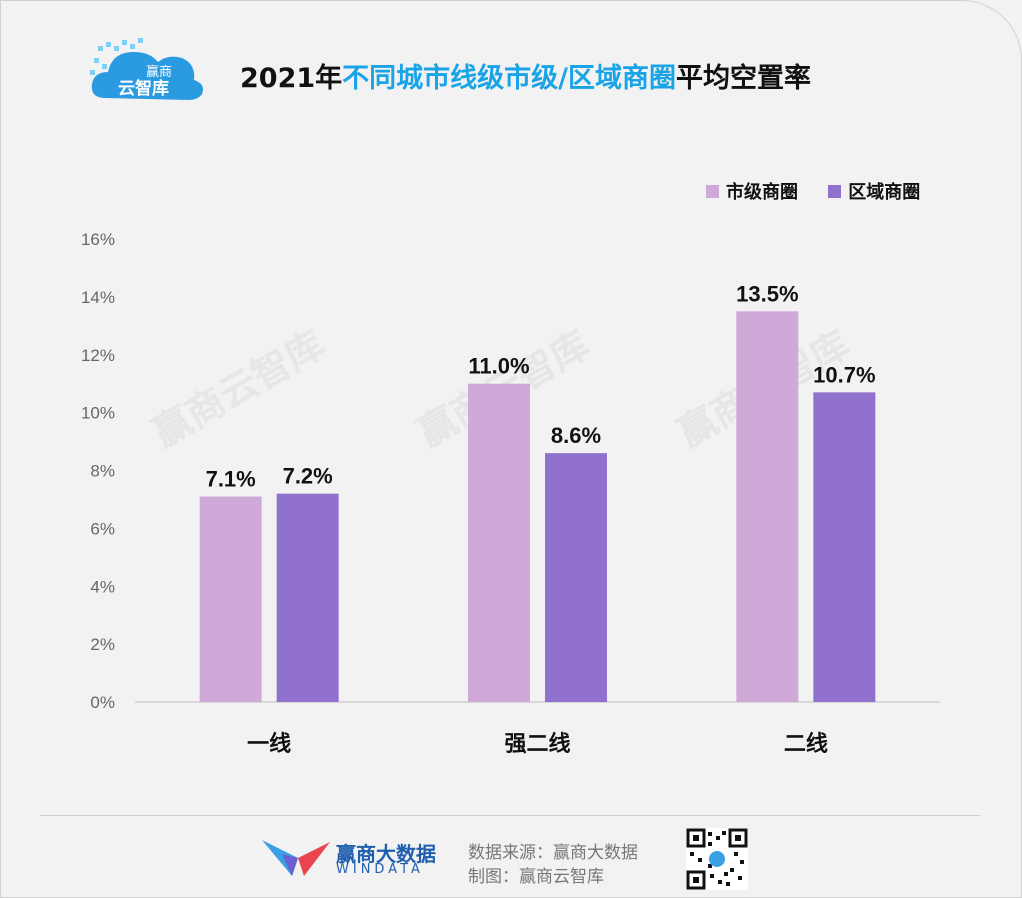  What do you see at coordinates (98, 355) in the screenshot?
I see `y-tick-label: 12%` at bounding box center [98, 355].